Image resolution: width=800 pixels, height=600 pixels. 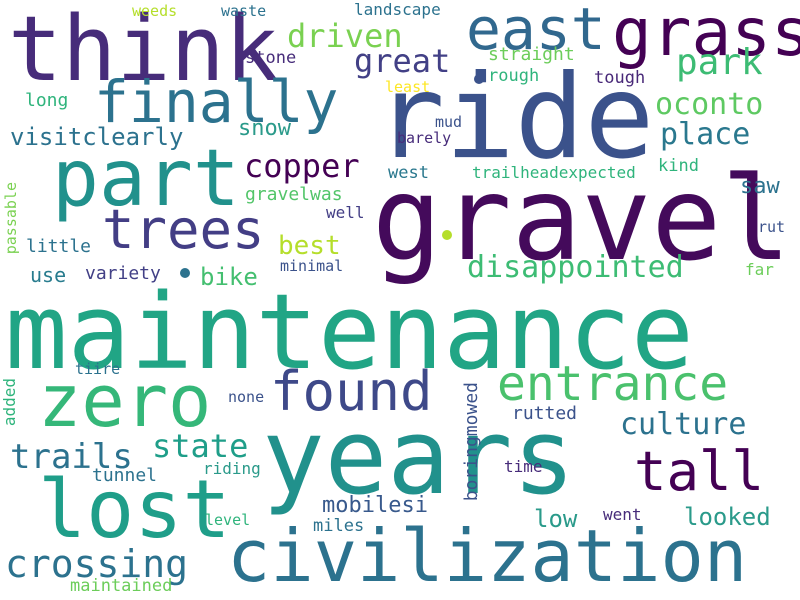 What do you see at coordinates (613, 384) in the screenshot?
I see `word-entrance: entrance` at bounding box center [613, 384].